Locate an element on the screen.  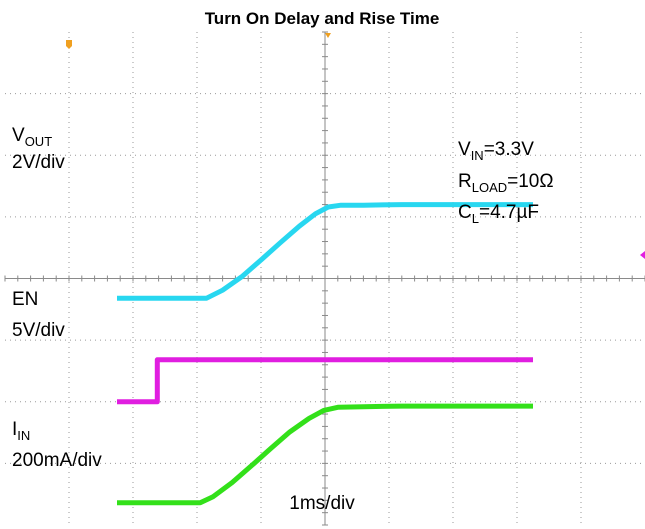
trace-vout is located at coordinates (325, 251).